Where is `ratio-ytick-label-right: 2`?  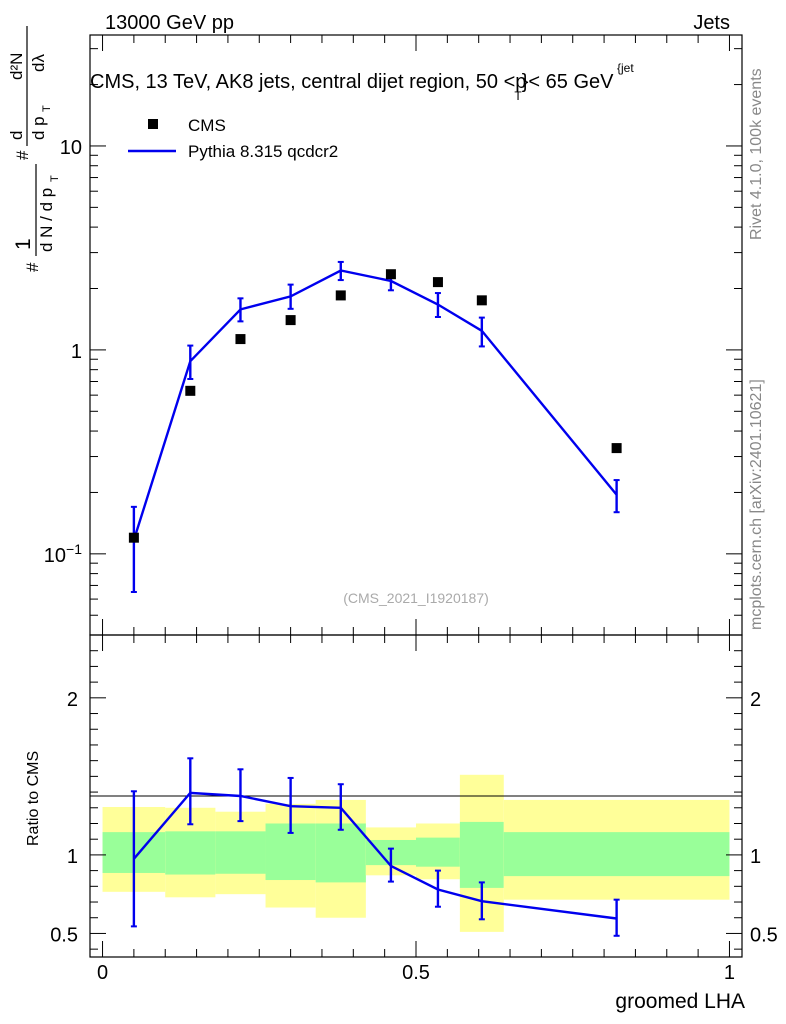
ratio-ytick-label-right: 2 is located at coordinates (755, 700).